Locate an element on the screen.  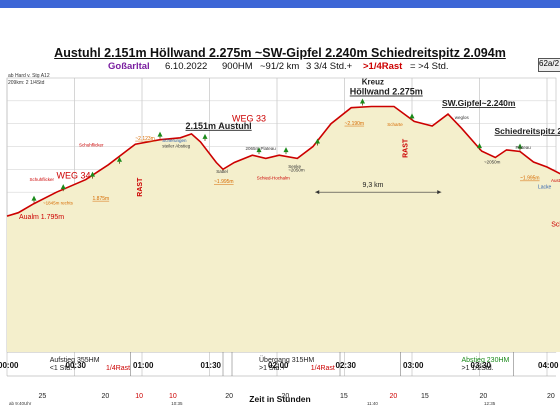
distance-arrow-head-left is located at coordinates (317, 192).